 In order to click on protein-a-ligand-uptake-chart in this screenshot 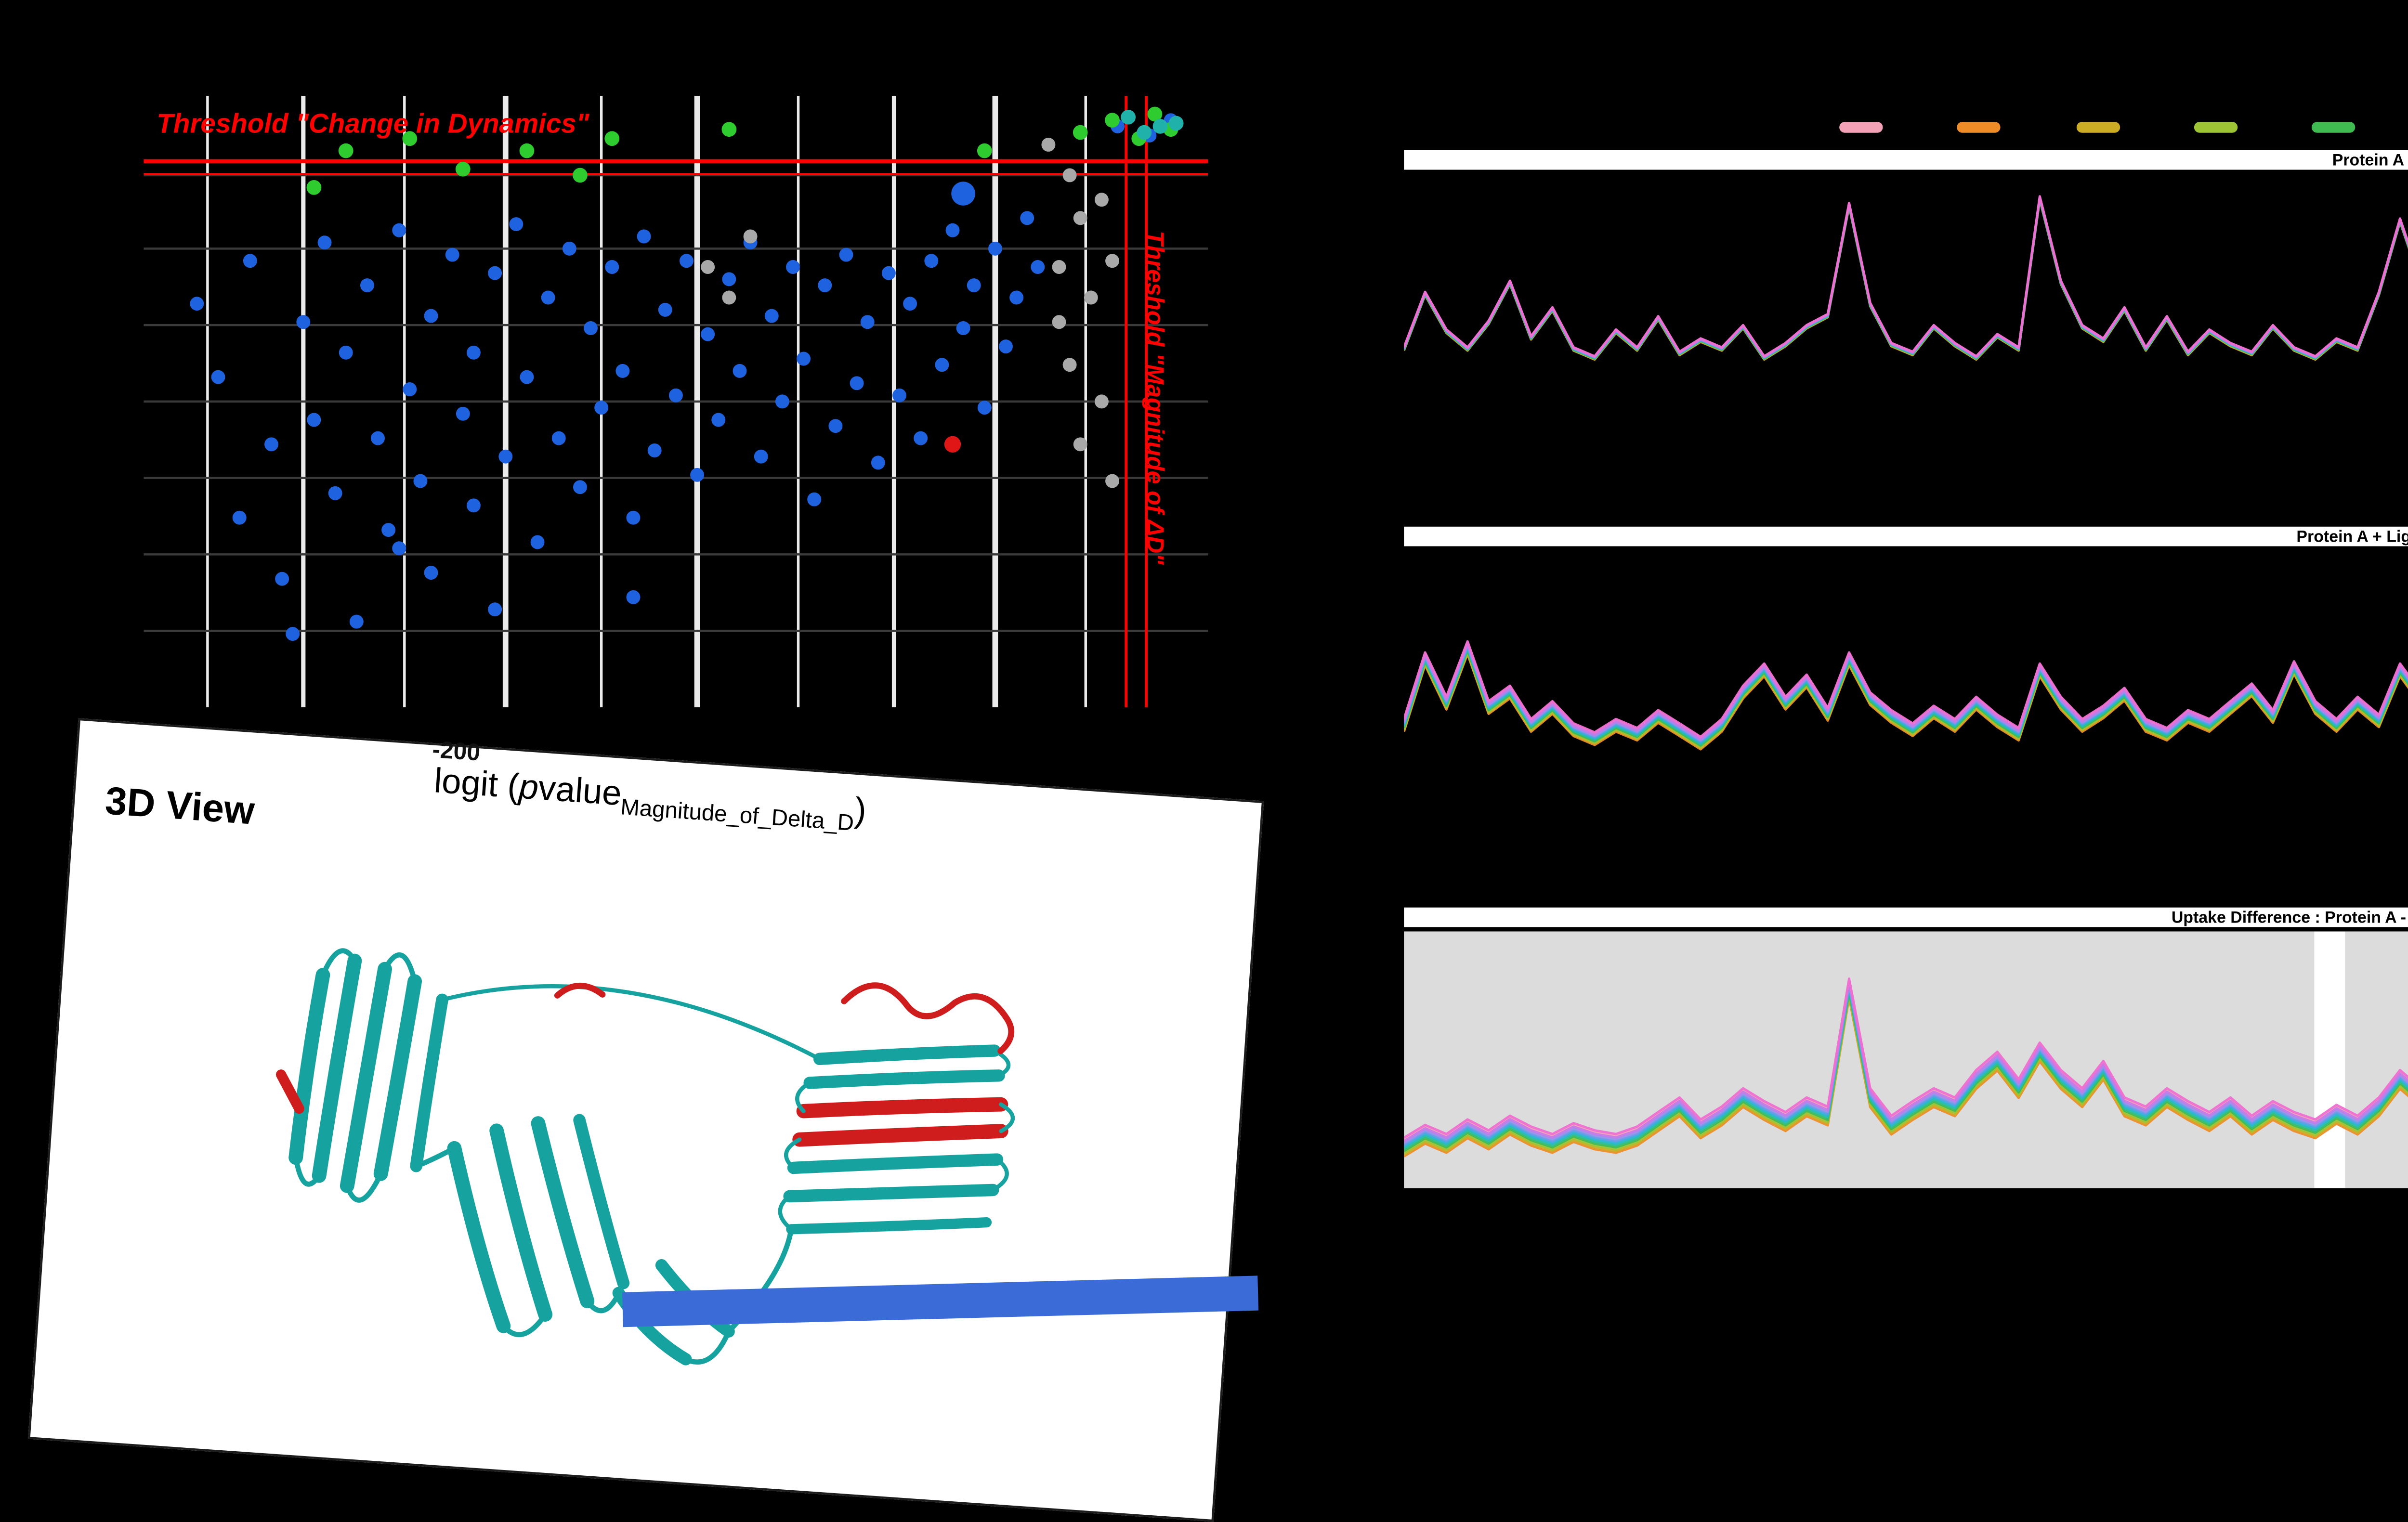, I will do `click(1906, 720)`.